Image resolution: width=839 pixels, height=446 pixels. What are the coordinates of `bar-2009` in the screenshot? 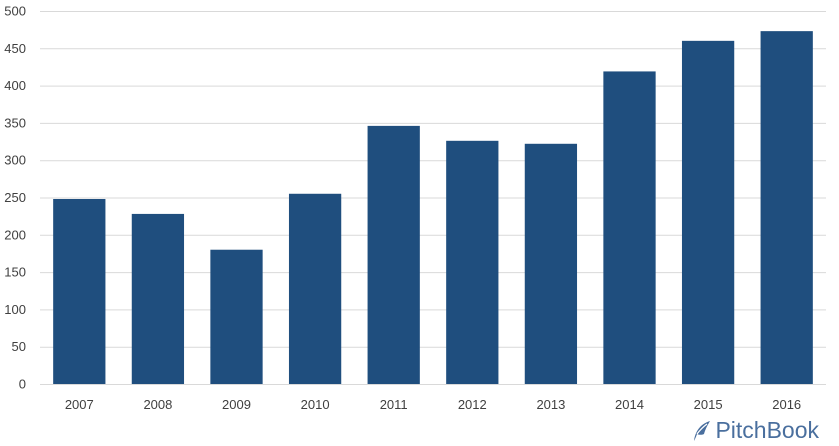 It's located at (236, 316).